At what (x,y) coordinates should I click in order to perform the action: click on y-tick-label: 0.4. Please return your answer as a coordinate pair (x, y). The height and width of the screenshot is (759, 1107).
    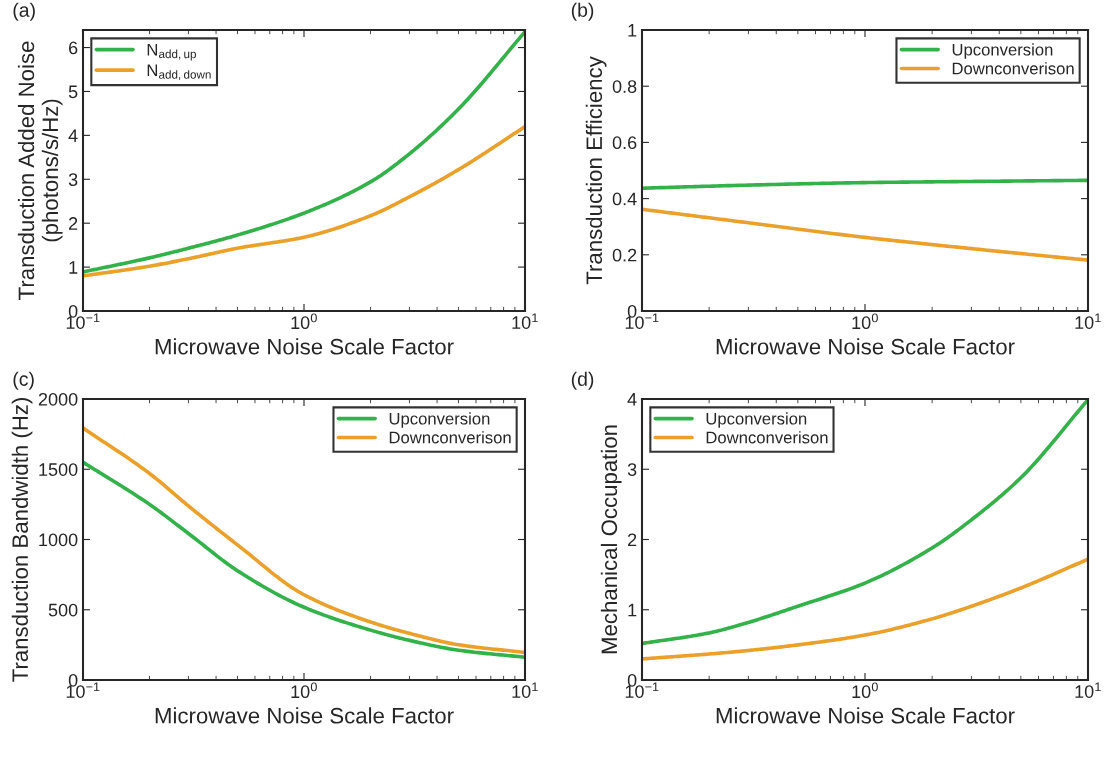
    Looking at the image, I should click on (624, 199).